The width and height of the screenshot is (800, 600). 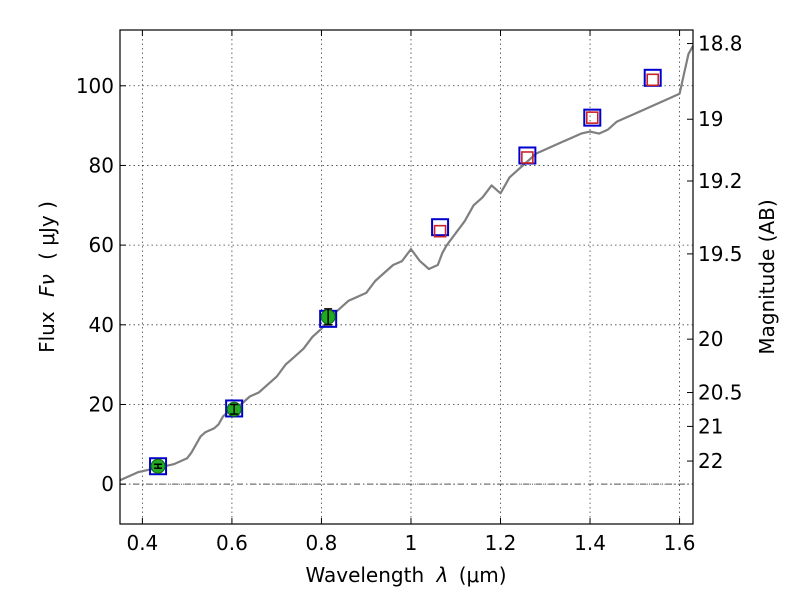 I want to click on y-tick-label: 100, so click(x=95, y=86).